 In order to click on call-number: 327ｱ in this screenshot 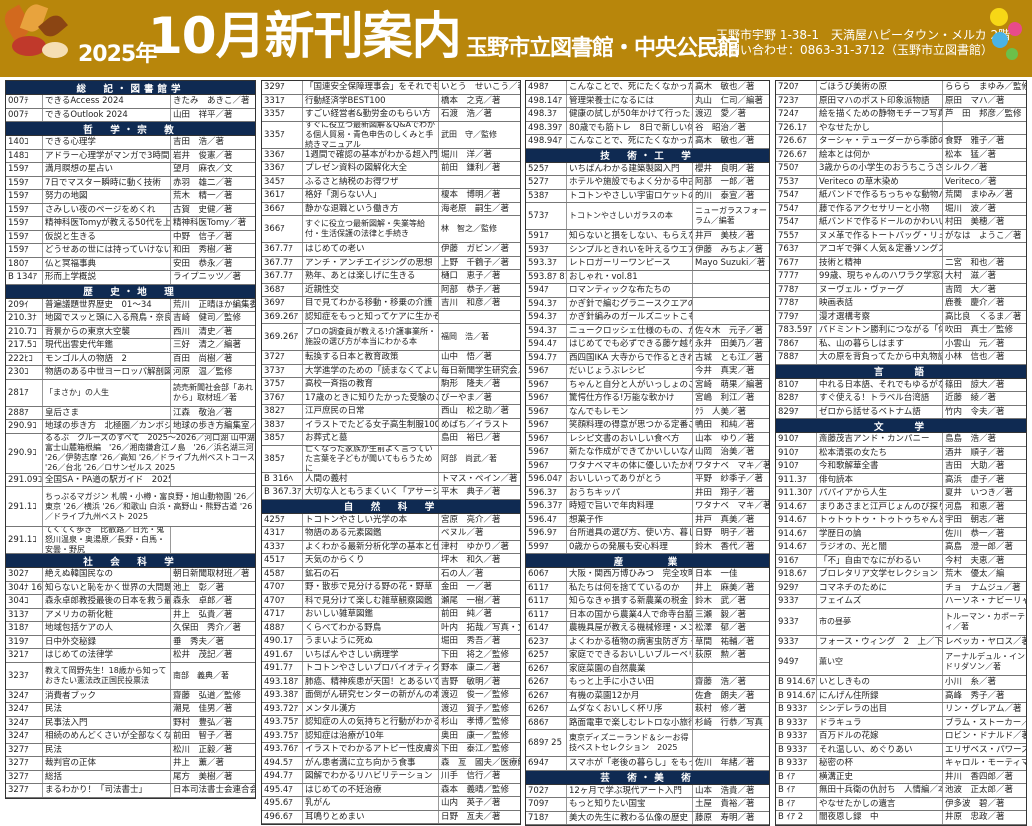, I will do `click(18, 776)`.